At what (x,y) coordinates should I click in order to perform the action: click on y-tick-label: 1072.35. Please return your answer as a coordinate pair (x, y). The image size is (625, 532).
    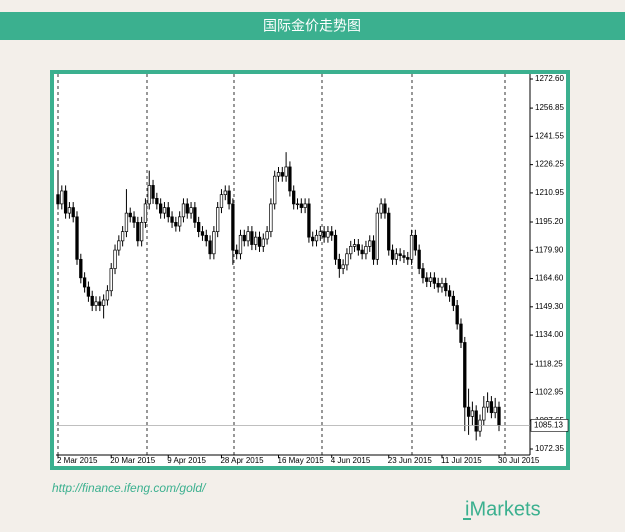
    Looking at the image, I should click on (549, 448).